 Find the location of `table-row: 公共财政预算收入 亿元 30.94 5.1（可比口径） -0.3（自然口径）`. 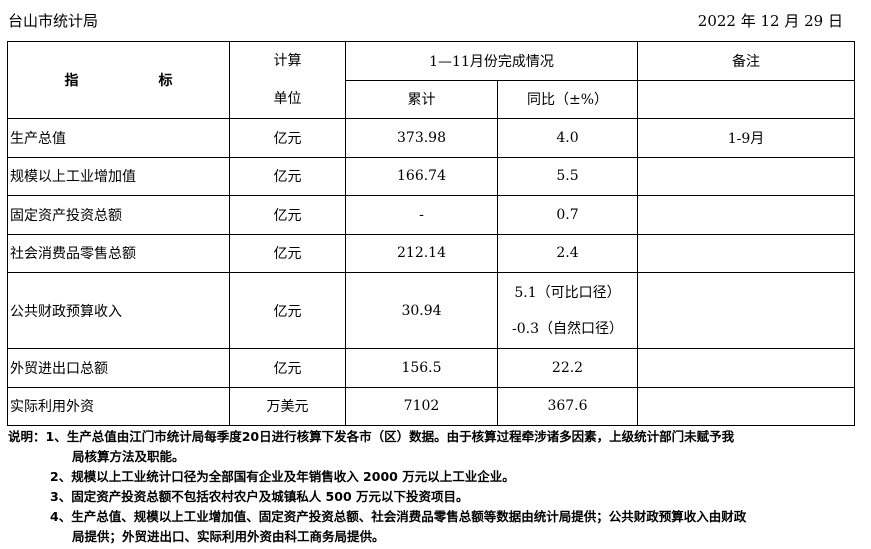

table-row: 公共财政预算收入 亿元 30.94 5.1（可比口径） -0.3（自然口径） is located at coordinates (431, 310).